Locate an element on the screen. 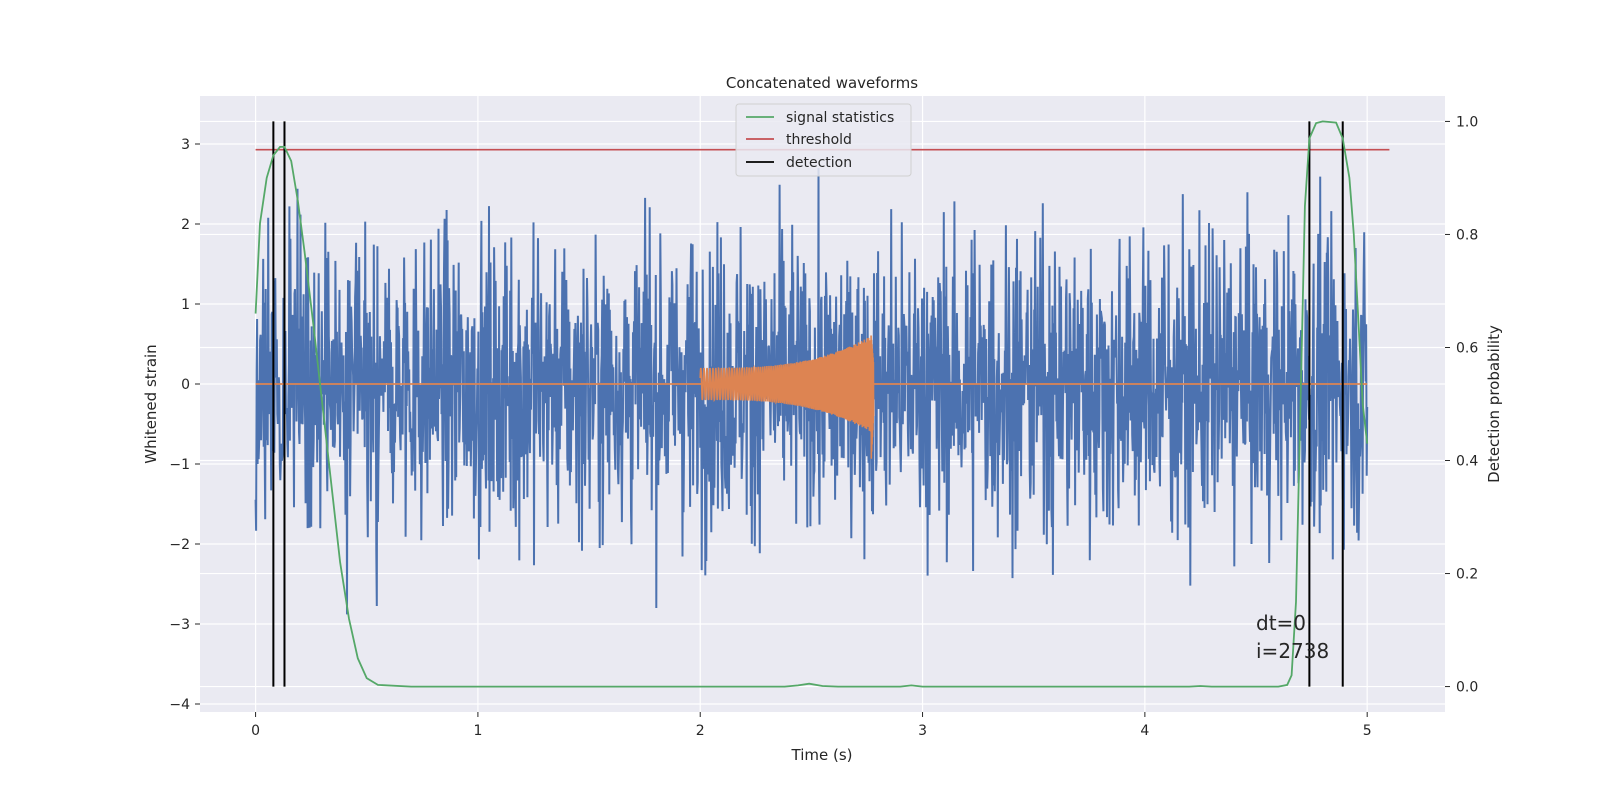 This screenshot has width=1600, height=800. legend-box is located at coordinates (823, 140).